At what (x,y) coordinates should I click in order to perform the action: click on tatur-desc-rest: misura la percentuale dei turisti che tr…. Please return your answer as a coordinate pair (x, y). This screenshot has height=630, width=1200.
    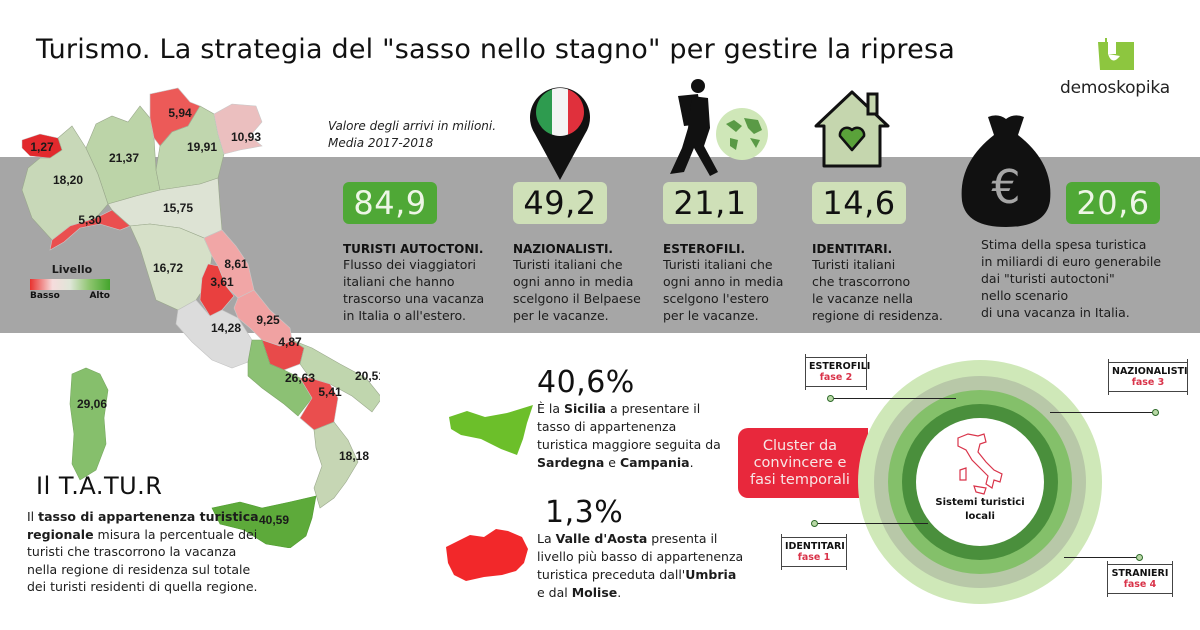
    Looking at the image, I should click on (142, 560).